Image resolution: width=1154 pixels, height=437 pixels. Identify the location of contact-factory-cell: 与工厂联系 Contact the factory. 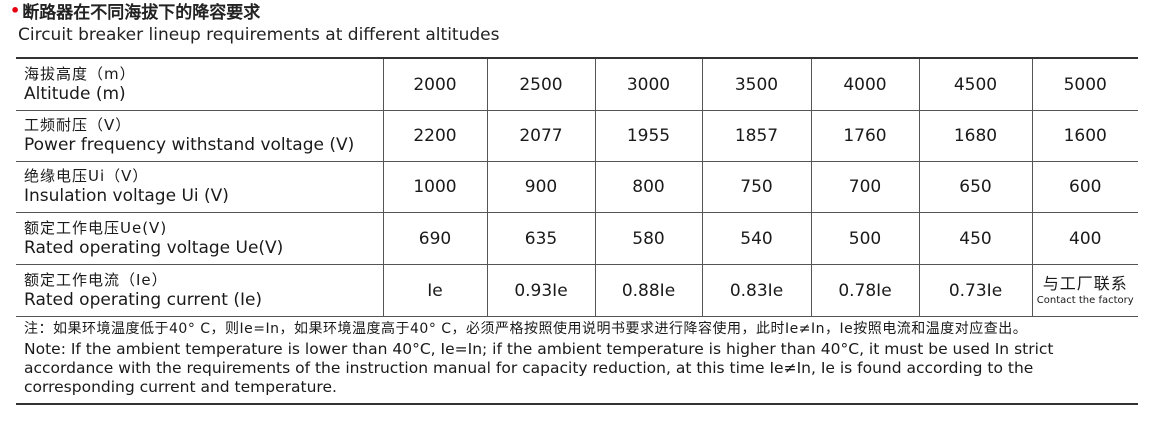
(1084, 290).